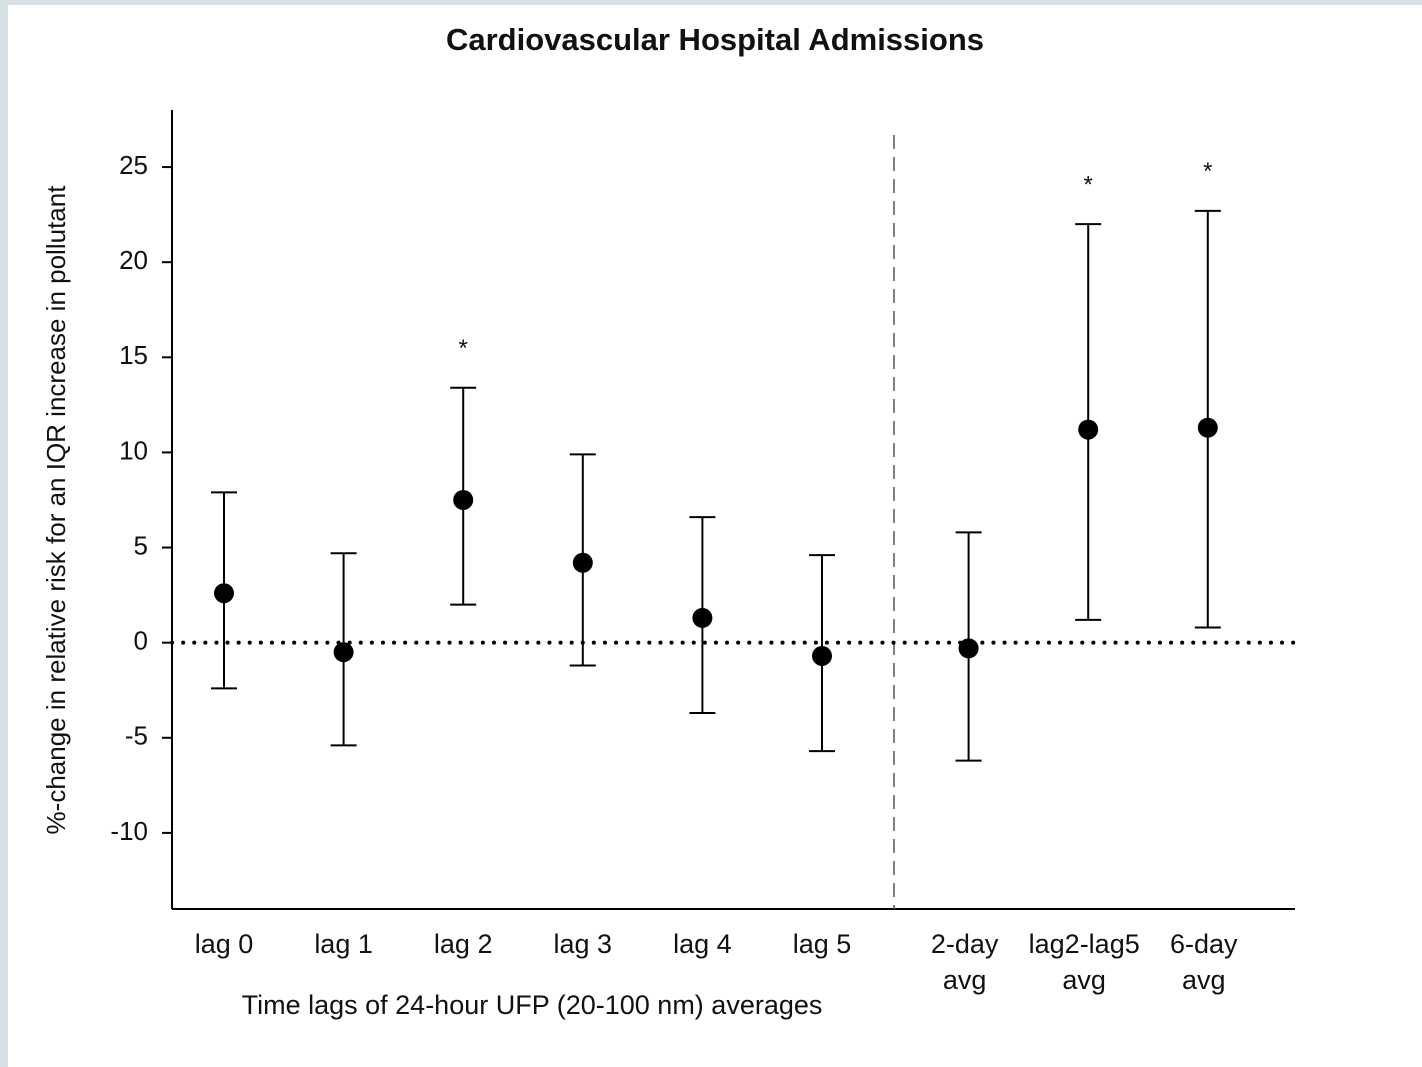  Describe the element at coordinates (702, 944) in the screenshot. I see `x-tick-label: lag 4` at that location.